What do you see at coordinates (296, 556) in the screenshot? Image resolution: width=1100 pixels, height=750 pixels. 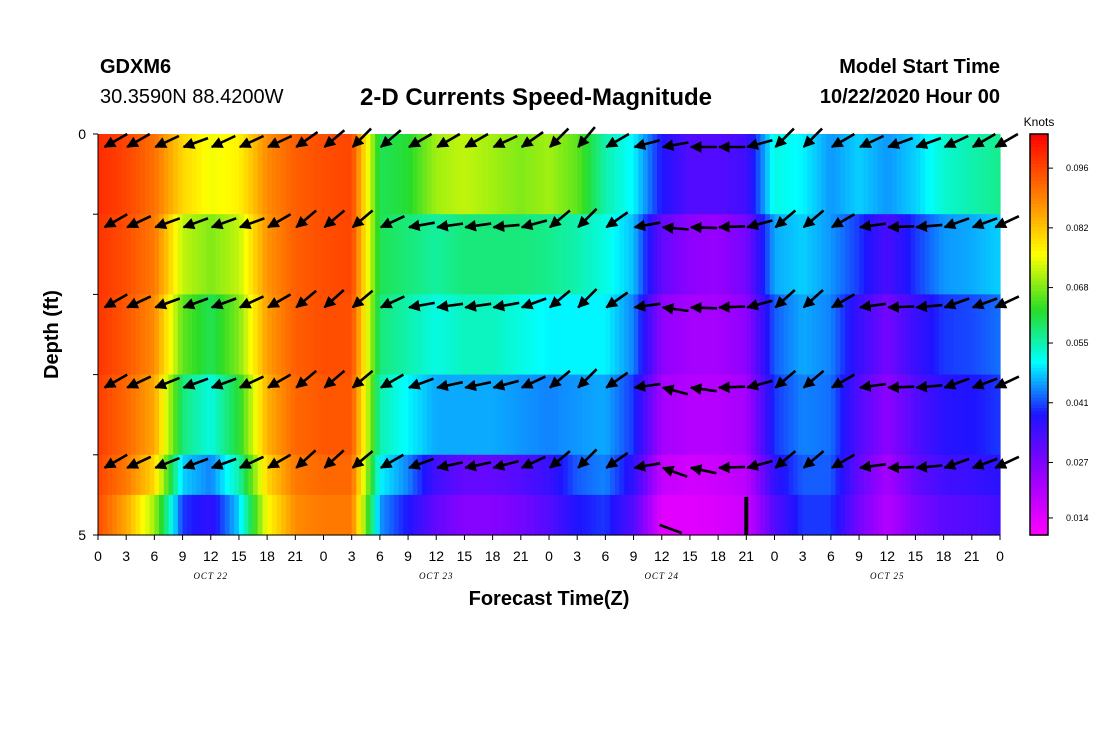 I see `x-tick-label: 21` at bounding box center [296, 556].